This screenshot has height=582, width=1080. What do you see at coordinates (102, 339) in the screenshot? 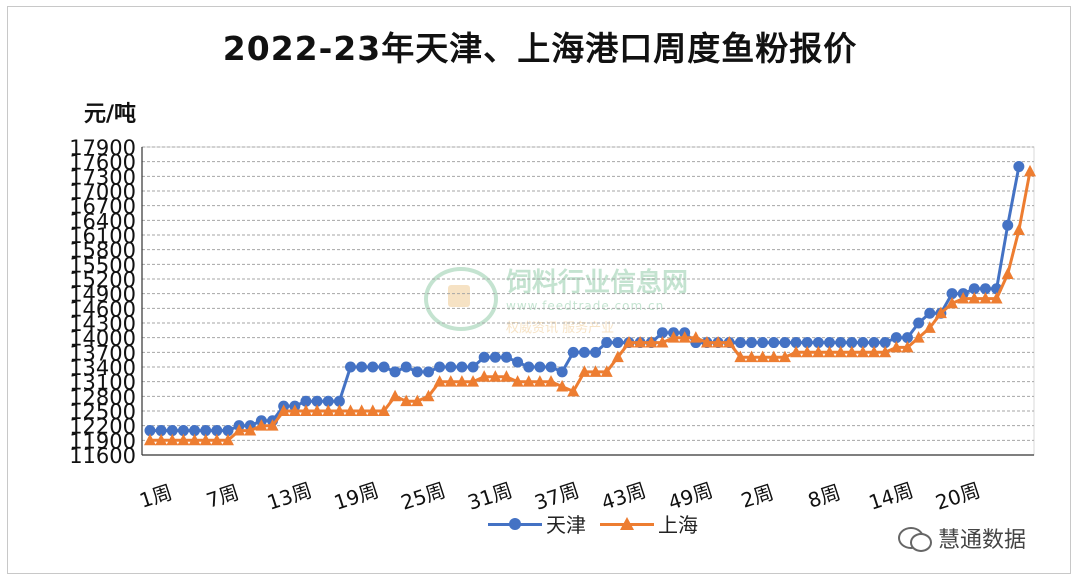
I see `y-tick-label: 14000` at bounding box center [102, 339].